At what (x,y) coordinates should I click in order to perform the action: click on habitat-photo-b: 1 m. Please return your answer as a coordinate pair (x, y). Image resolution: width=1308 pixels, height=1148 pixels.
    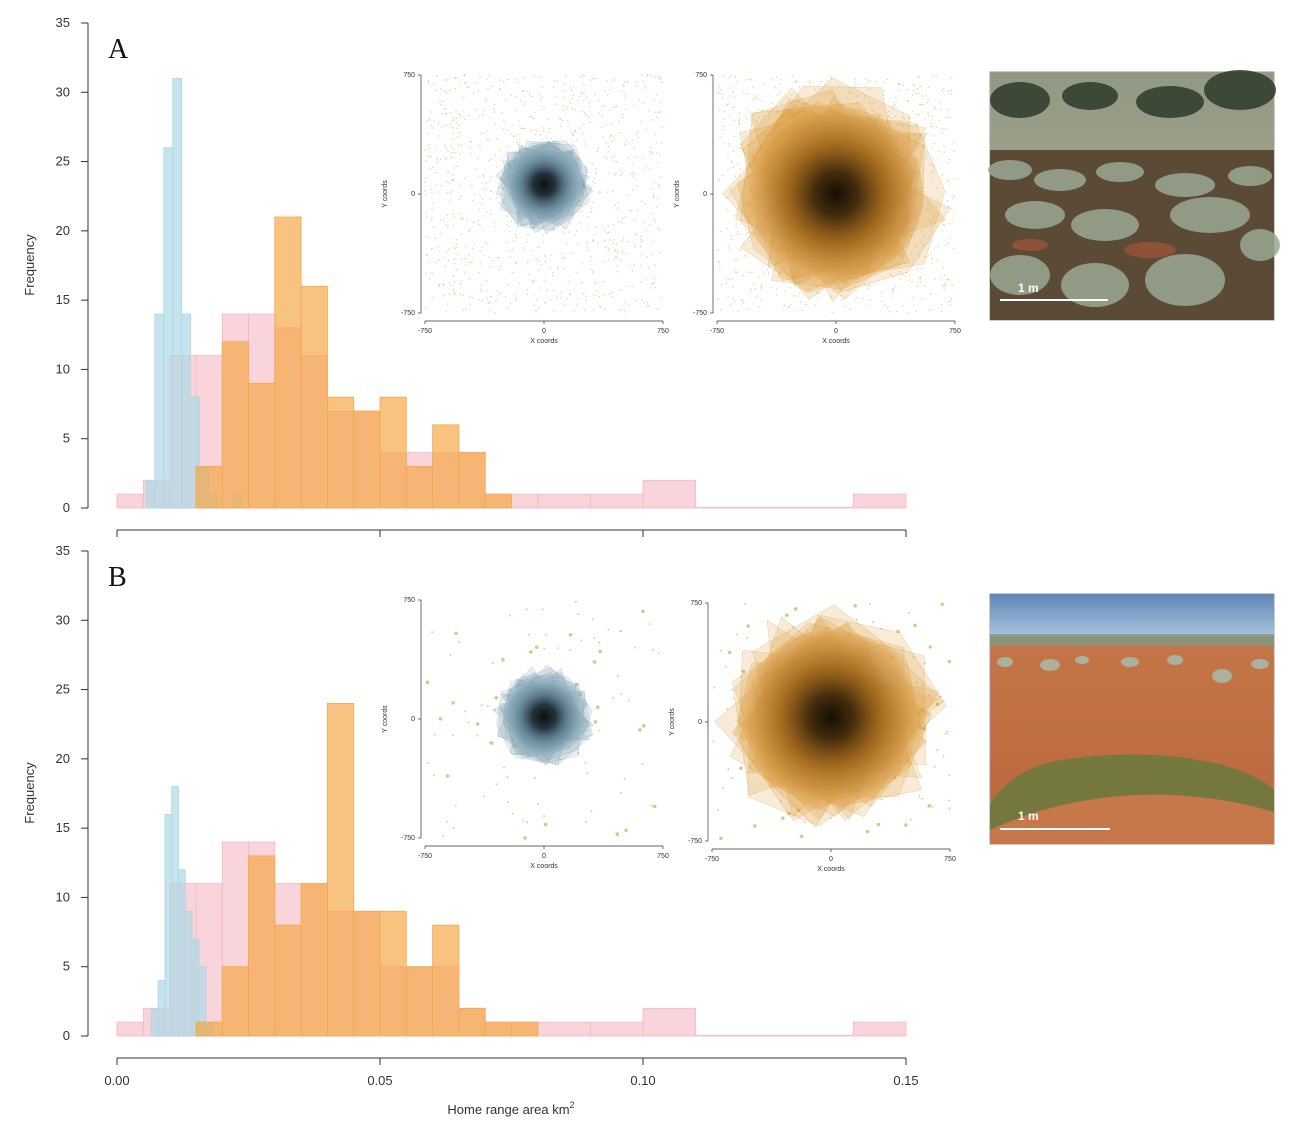
    Looking at the image, I should click on (1132, 719).